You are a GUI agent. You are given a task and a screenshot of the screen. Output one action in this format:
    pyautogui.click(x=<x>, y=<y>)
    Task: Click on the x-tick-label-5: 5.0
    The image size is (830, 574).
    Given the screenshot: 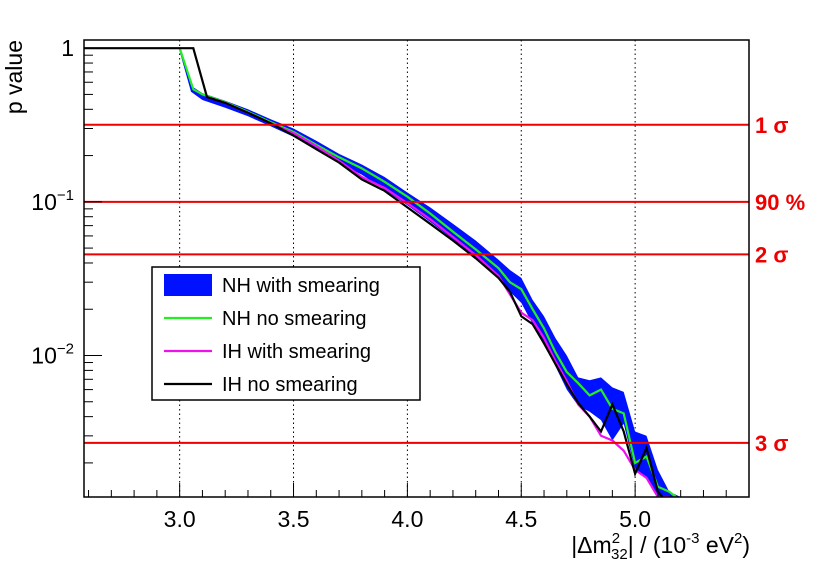 What is the action you would take?
    pyautogui.click(x=635, y=519)
    